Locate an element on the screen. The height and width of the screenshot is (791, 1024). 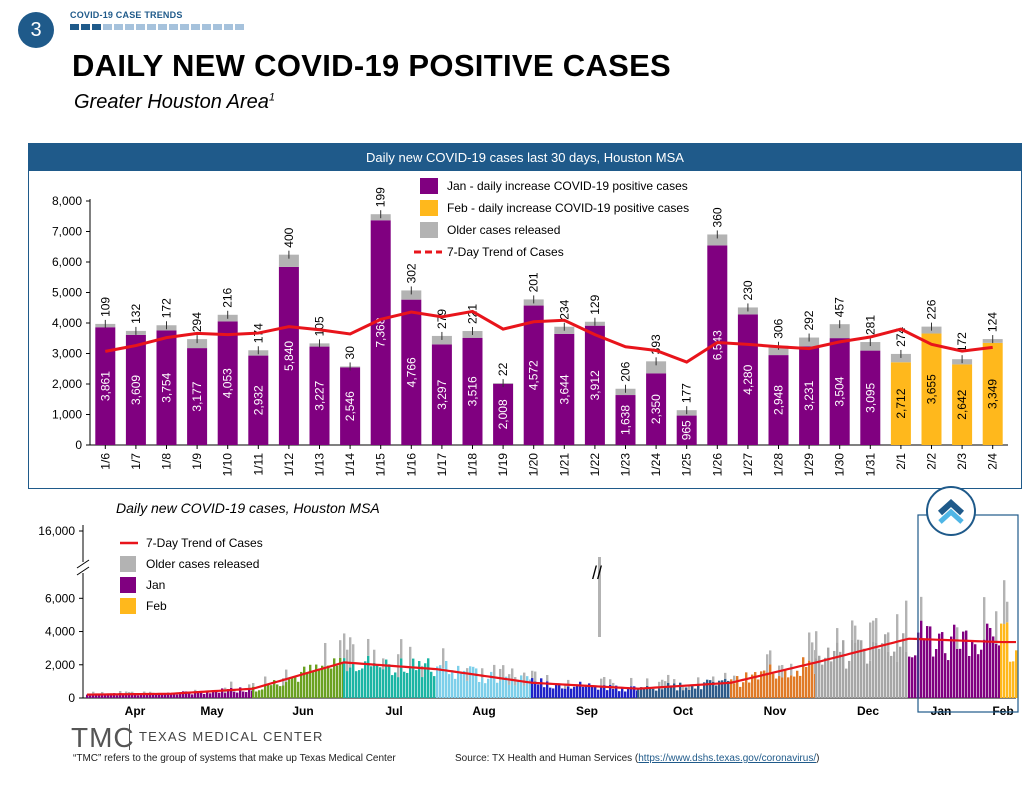
feb-bar is located at coordinates (962, 404).